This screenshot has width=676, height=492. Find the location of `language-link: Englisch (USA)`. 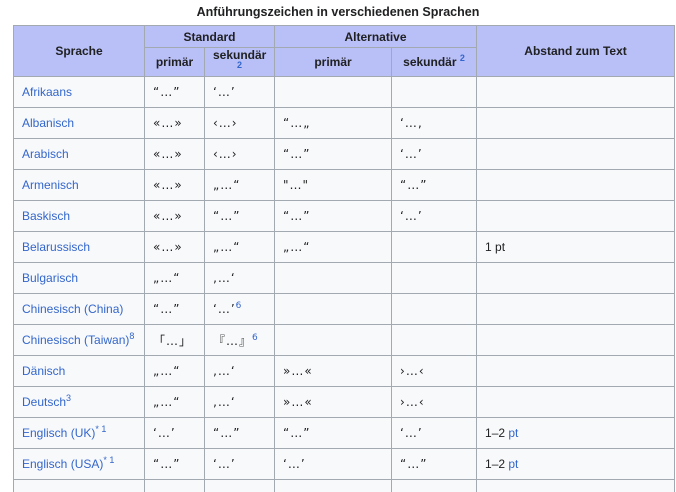

language-link: Englisch (USA) is located at coordinates (62, 464).